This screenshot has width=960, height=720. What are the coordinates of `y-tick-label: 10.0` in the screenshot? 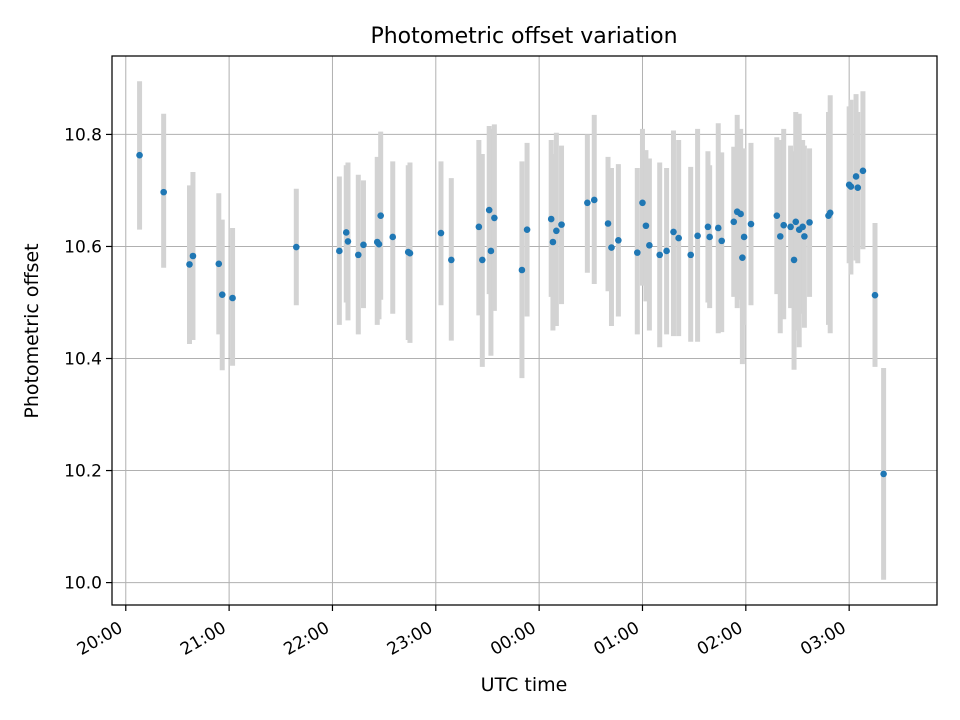 It's located at (83, 584).